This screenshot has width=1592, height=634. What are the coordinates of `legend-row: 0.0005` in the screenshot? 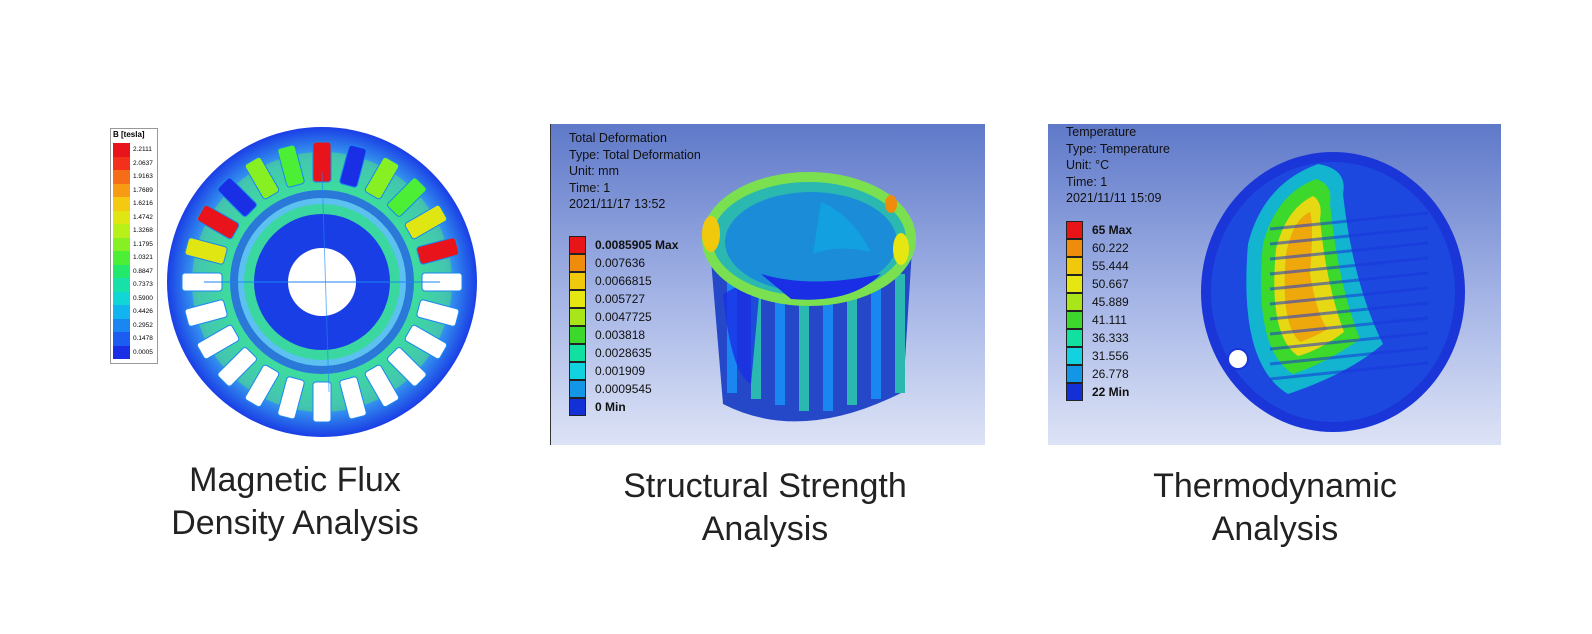 It's located at (133, 352).